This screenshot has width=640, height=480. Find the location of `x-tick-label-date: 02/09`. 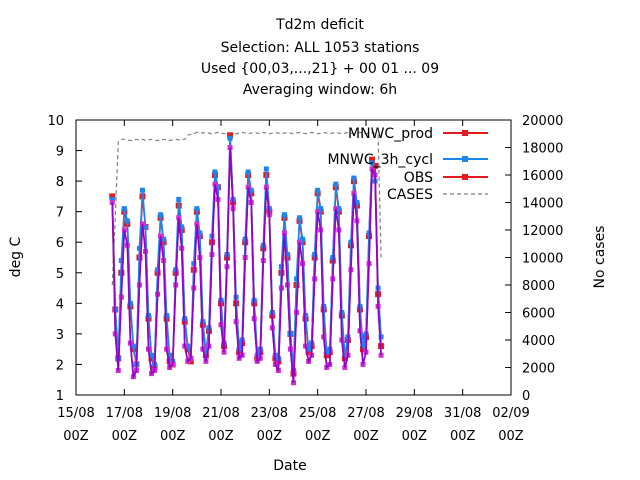

x-tick-label-date: 02/09 is located at coordinates (510, 413).